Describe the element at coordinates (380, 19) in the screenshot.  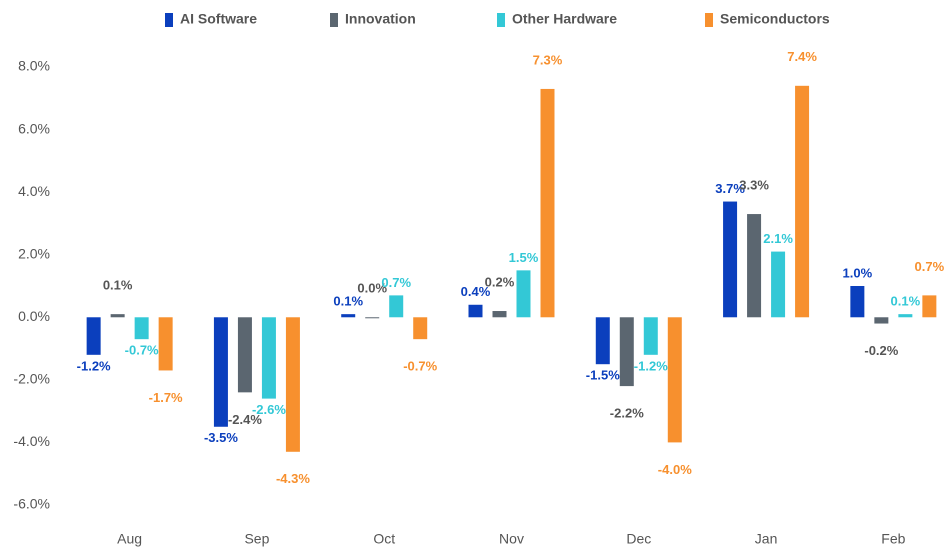
I see `legend-label: Innovation` at that location.